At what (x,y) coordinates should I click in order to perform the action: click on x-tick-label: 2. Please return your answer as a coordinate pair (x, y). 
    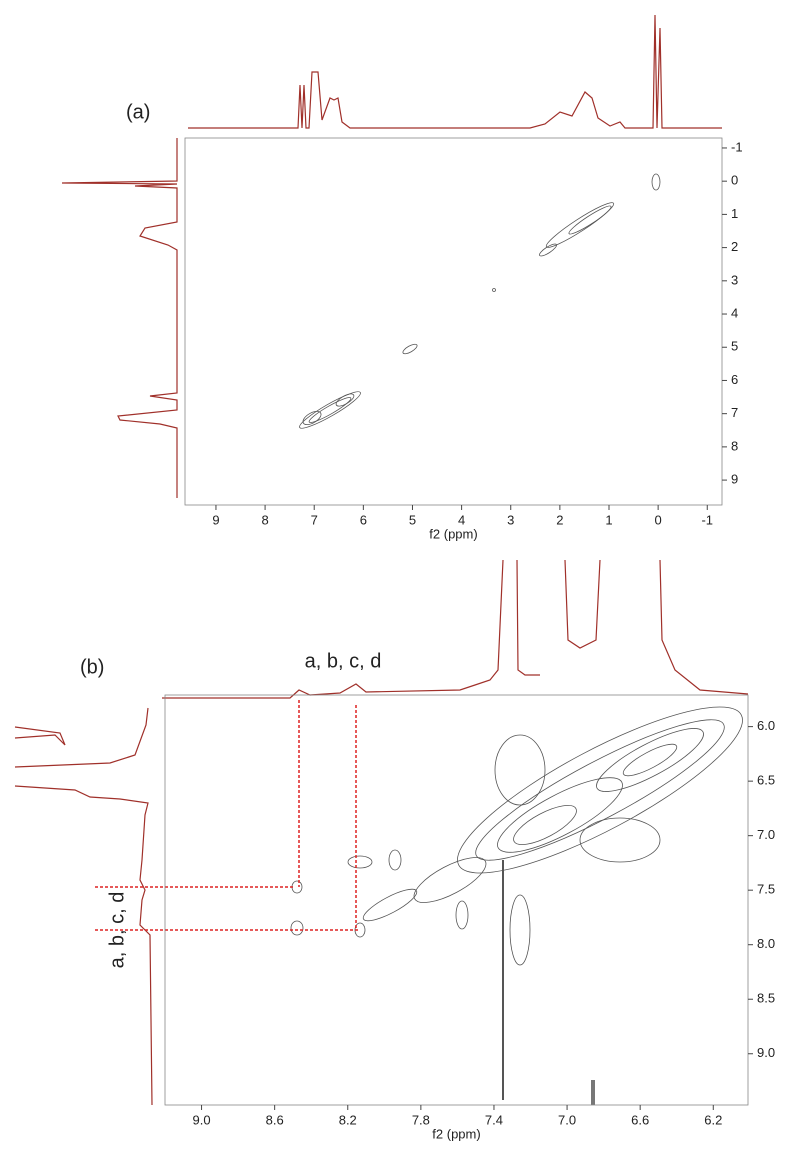
    Looking at the image, I should click on (559, 519).